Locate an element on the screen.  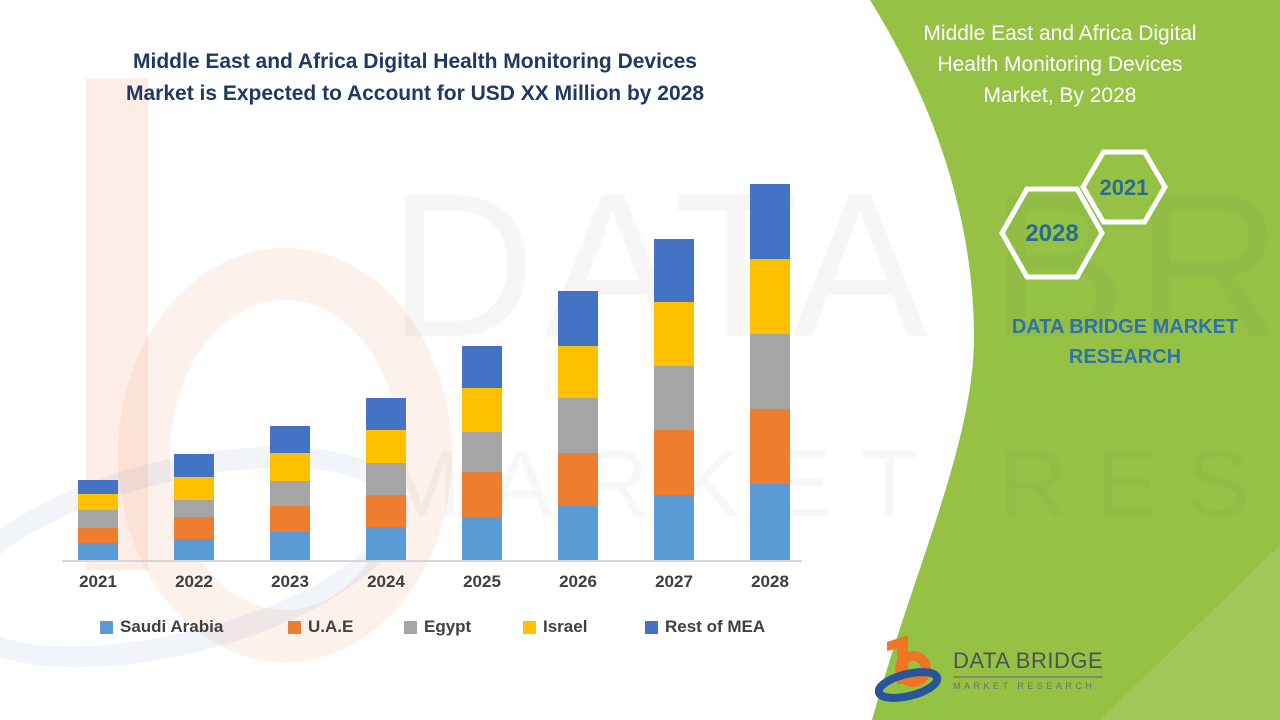
bar-segment-egypt-2025 is located at coordinates (482, 452).